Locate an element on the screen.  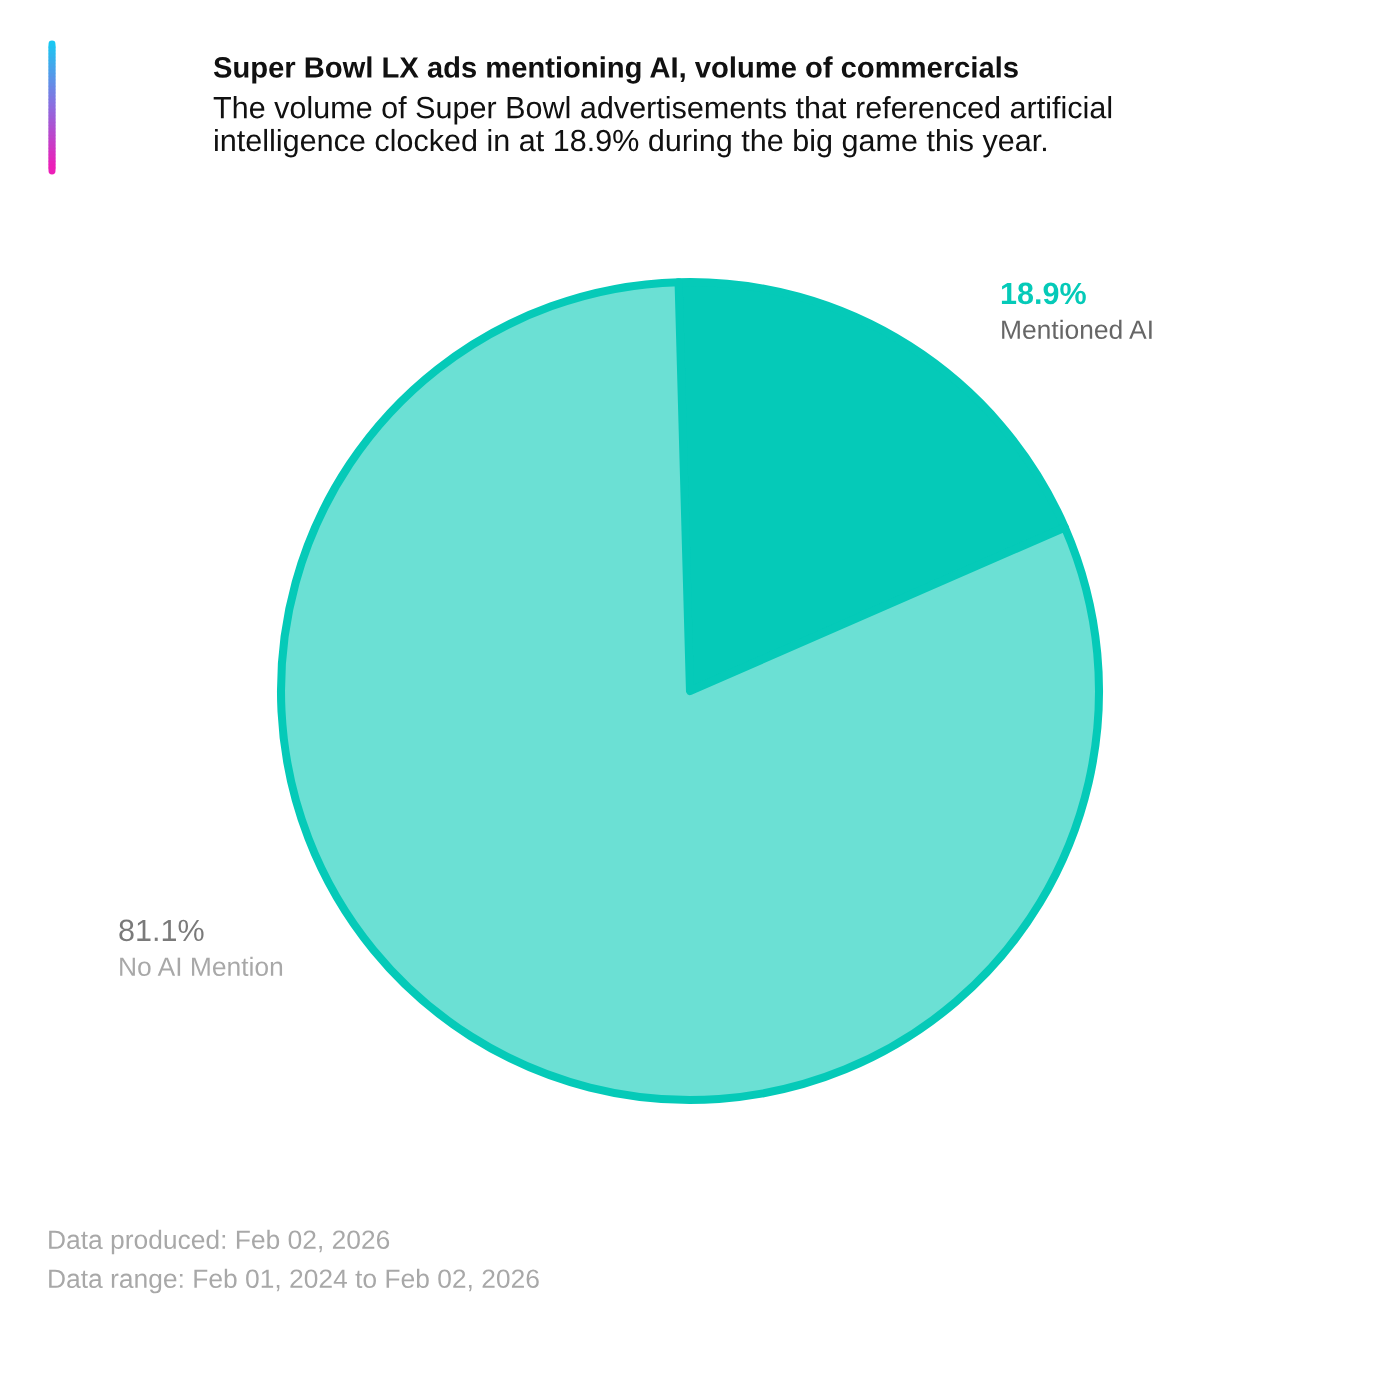
chart-subtitle: The volume of Super Bowl advertisements that referenced artificial intelligence clocked in at 18.9% during the big game this year. is located at coordinates (662, 127).